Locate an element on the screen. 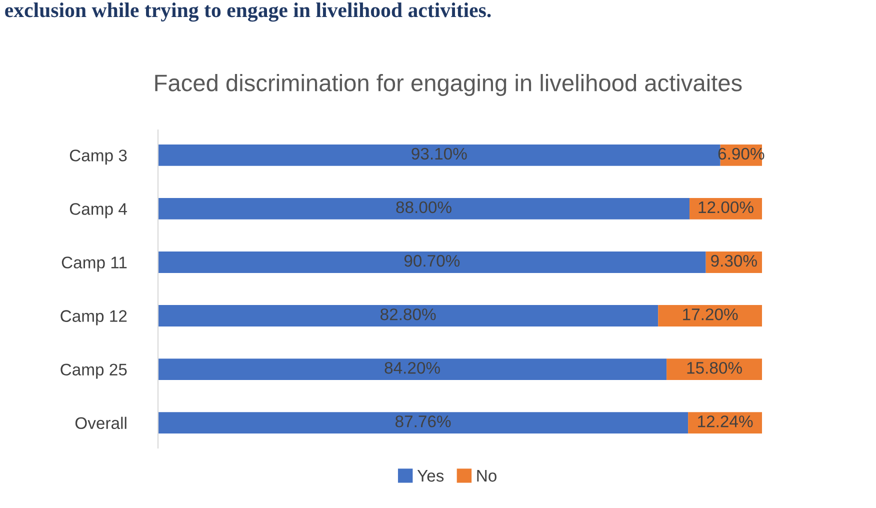 The image size is (876, 508). data-label: 17.20% is located at coordinates (710, 314).